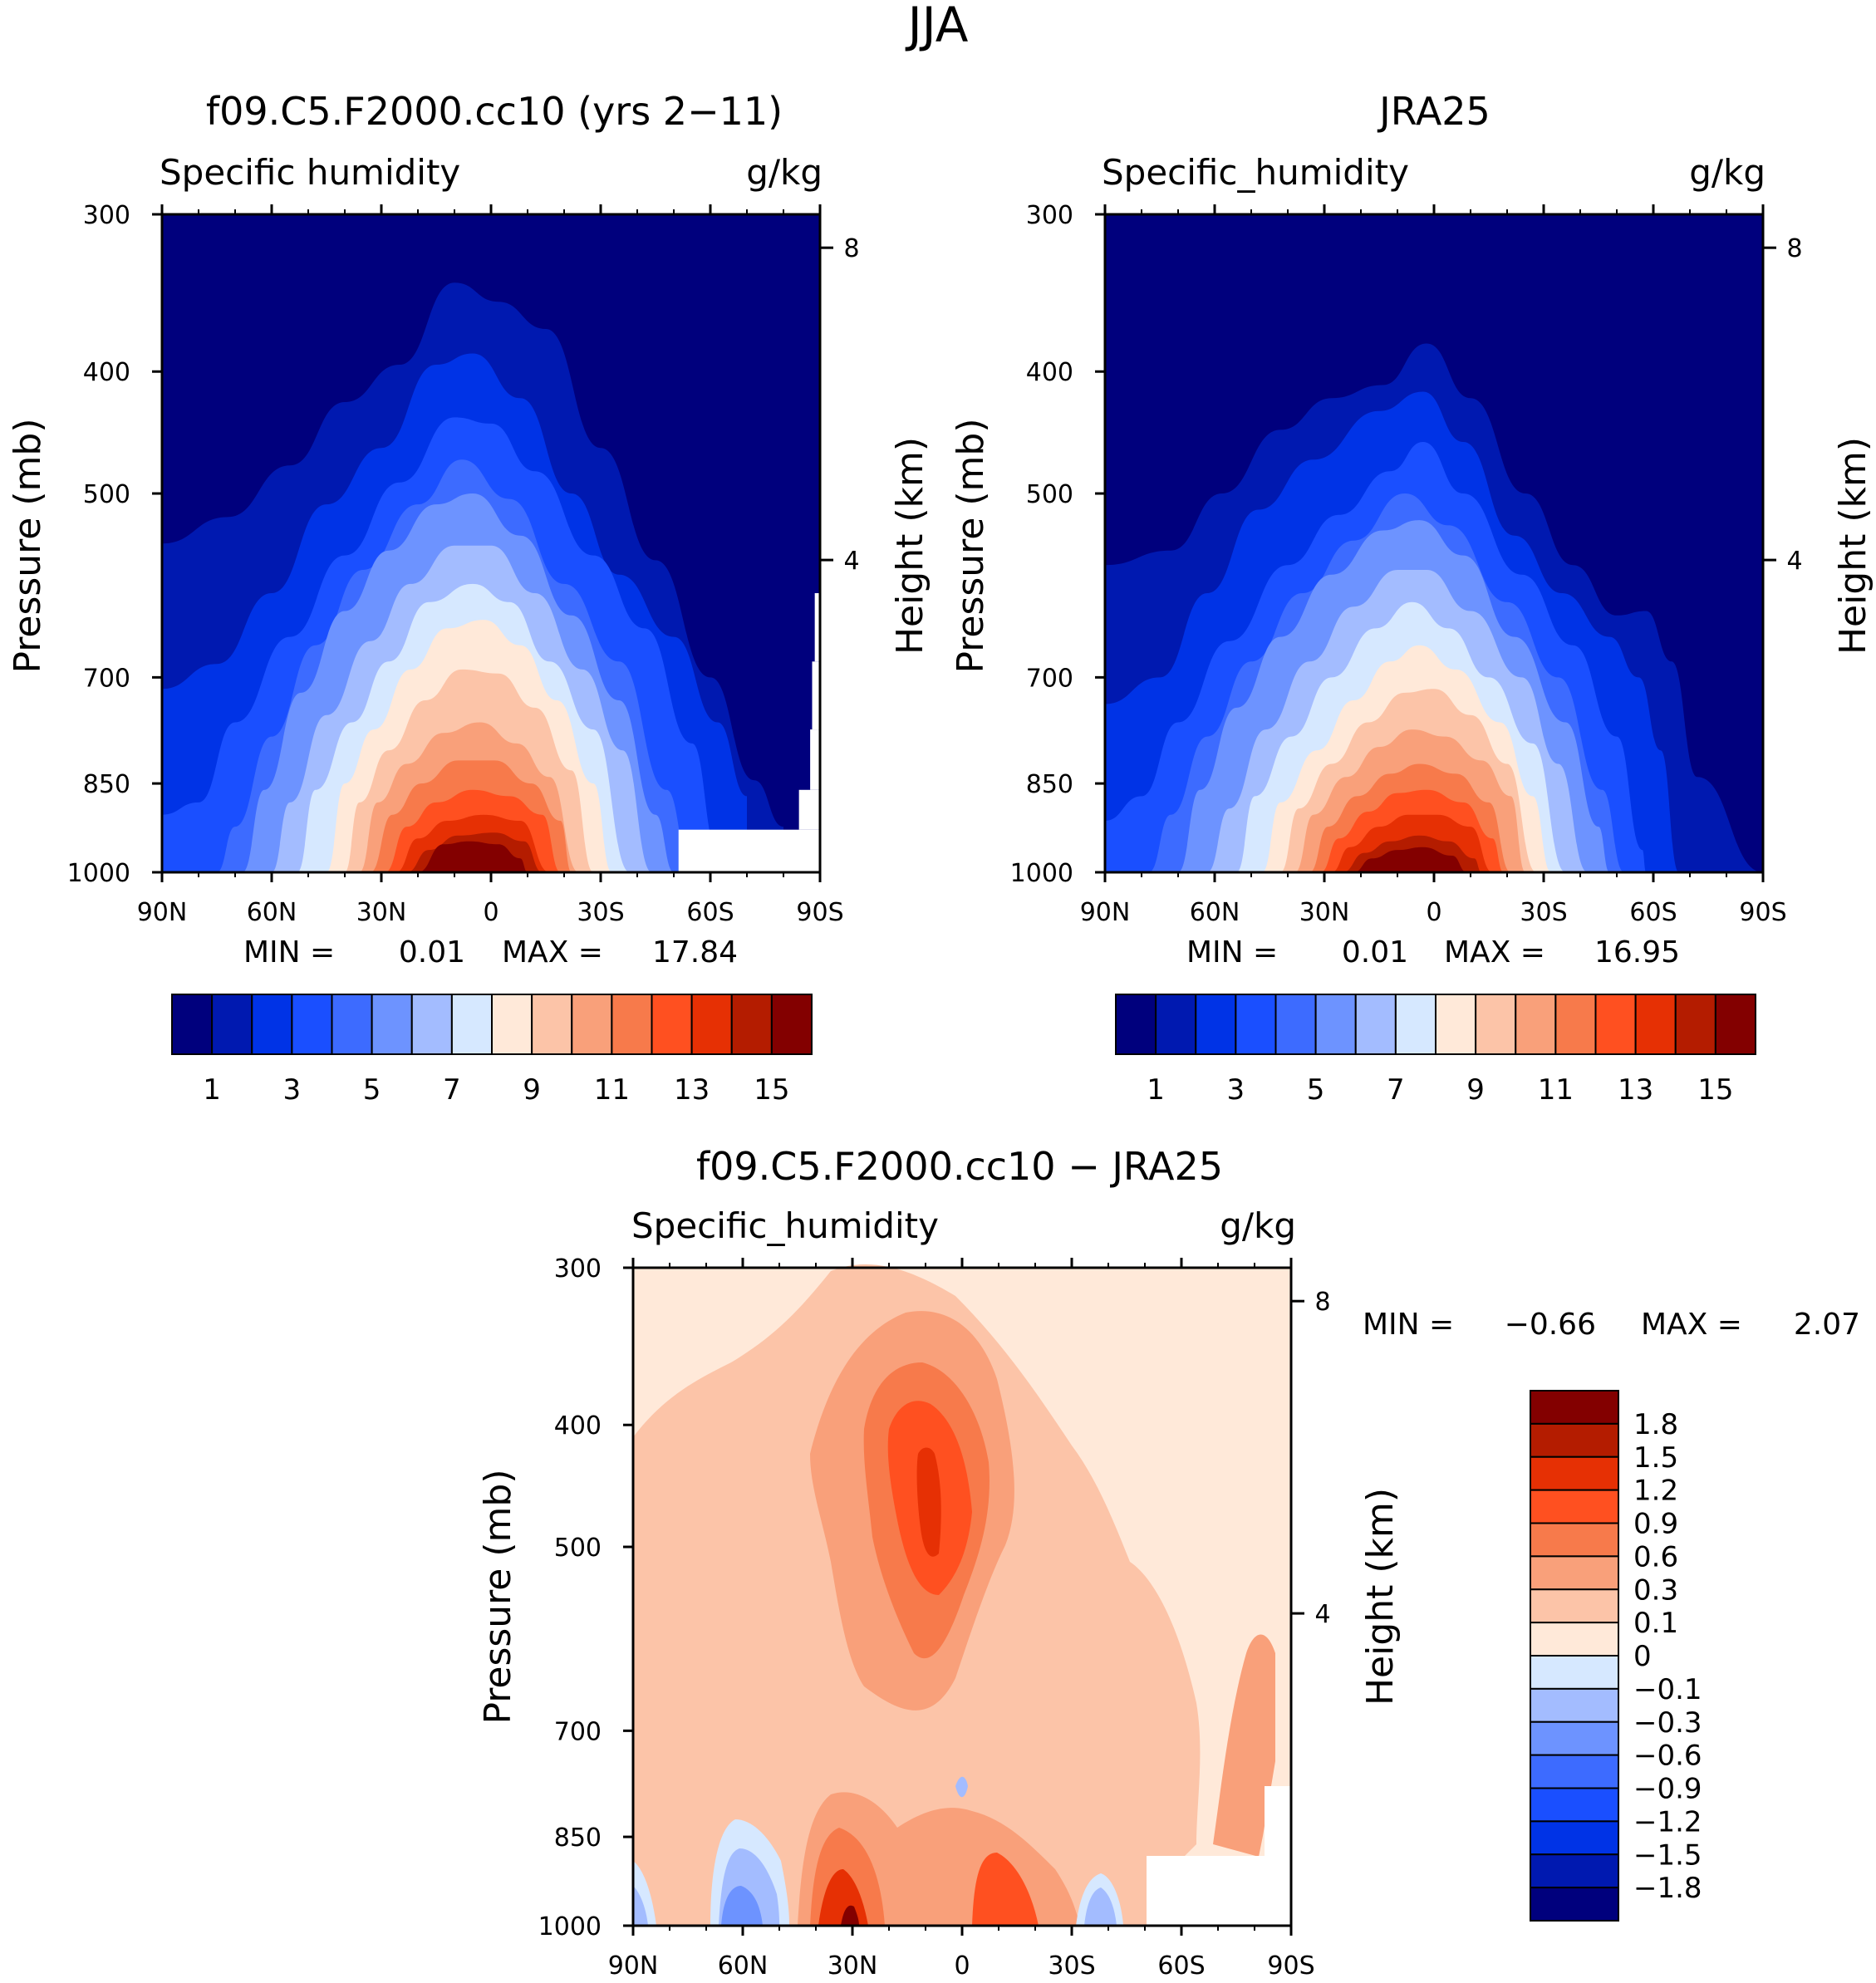 Image resolution: width=1876 pixels, height=1983 pixels. What do you see at coordinates (1667, 1855) in the screenshot?
I see `colorbar-label: −1.5` at bounding box center [1667, 1855].